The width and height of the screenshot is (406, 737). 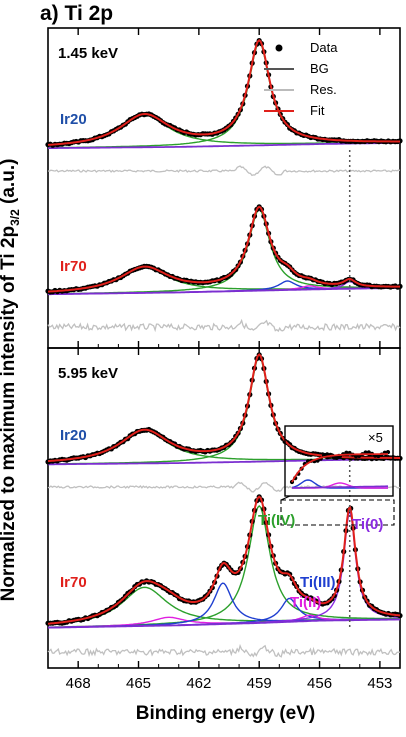 What do you see at coordinates (225, 713) in the screenshot?
I see `x-axis-label: Binding energy (eV)` at bounding box center [225, 713].